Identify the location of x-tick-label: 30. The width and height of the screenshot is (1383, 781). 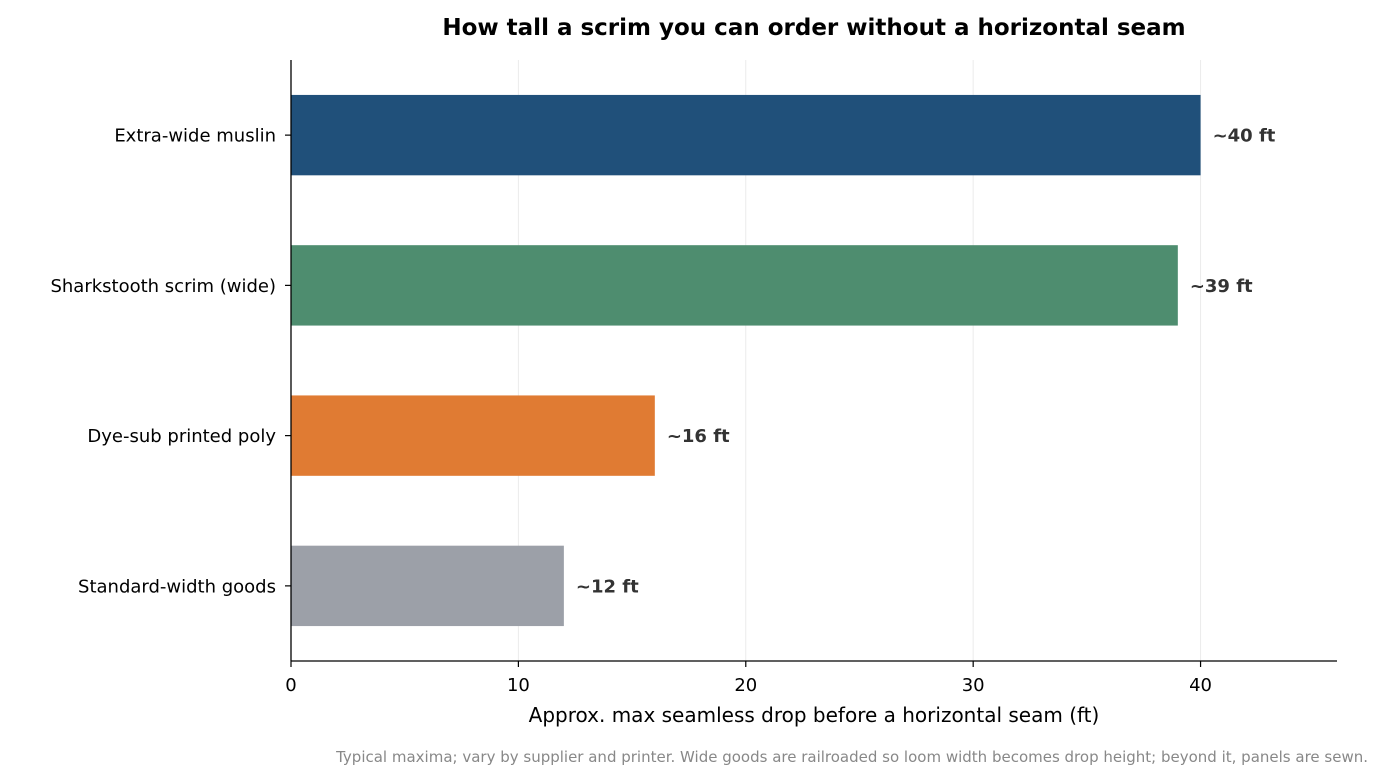
(973, 685).